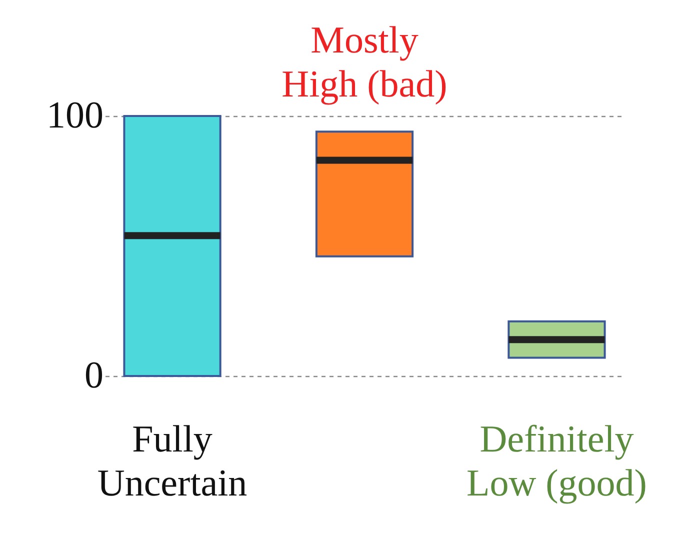 The height and width of the screenshot is (533, 684). I want to click on x-tick-label: Definitely Low (good), so click(556, 461).